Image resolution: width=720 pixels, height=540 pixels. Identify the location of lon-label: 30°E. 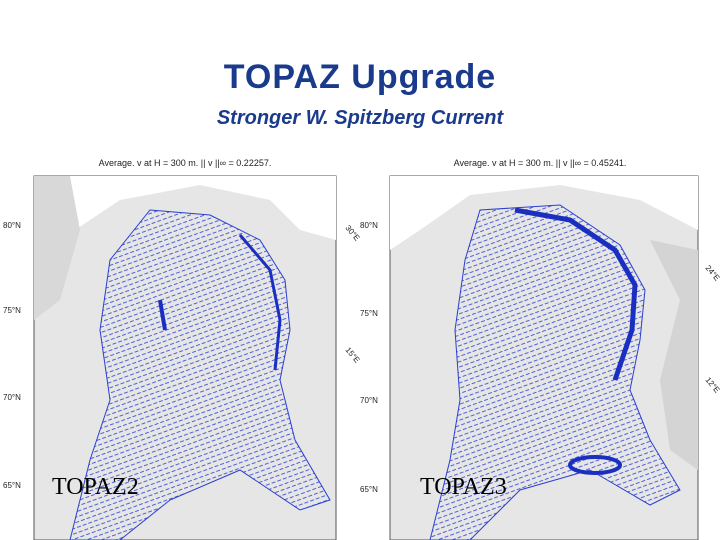
(352, 233).